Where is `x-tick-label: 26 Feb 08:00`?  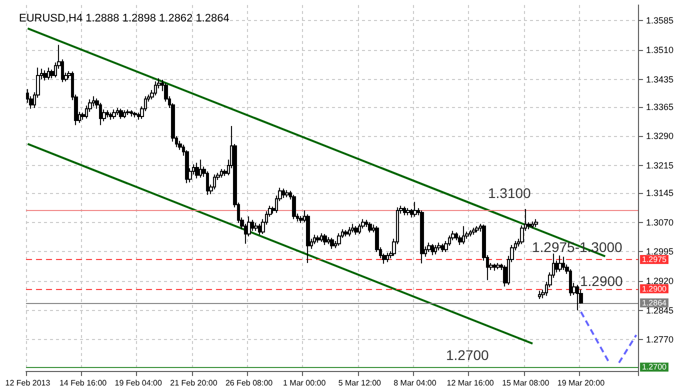 x-tick-label: 26 Feb 08:00 is located at coordinates (249, 383).